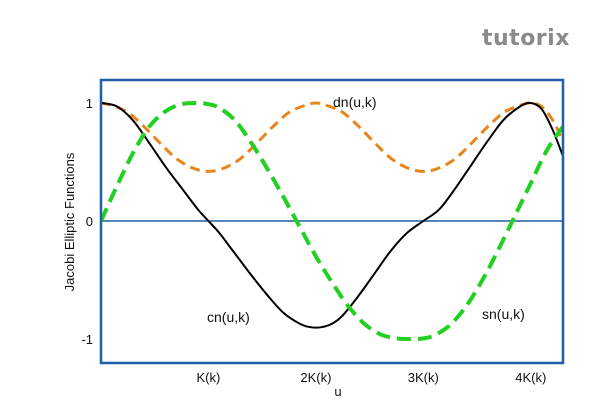  What do you see at coordinates (209, 377) in the screenshot?
I see `x-tick-label: K(k)` at bounding box center [209, 377].